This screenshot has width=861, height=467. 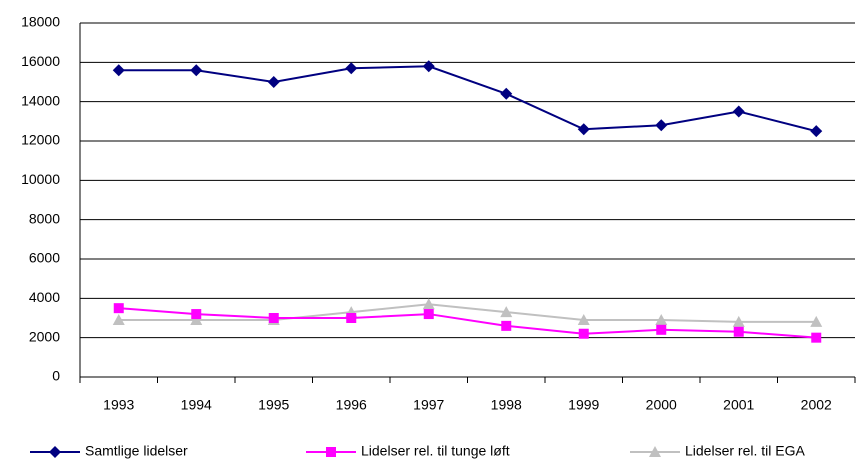 What do you see at coordinates (745, 451) in the screenshot?
I see `legend-label: Lidelser rel. til EGA` at bounding box center [745, 451].